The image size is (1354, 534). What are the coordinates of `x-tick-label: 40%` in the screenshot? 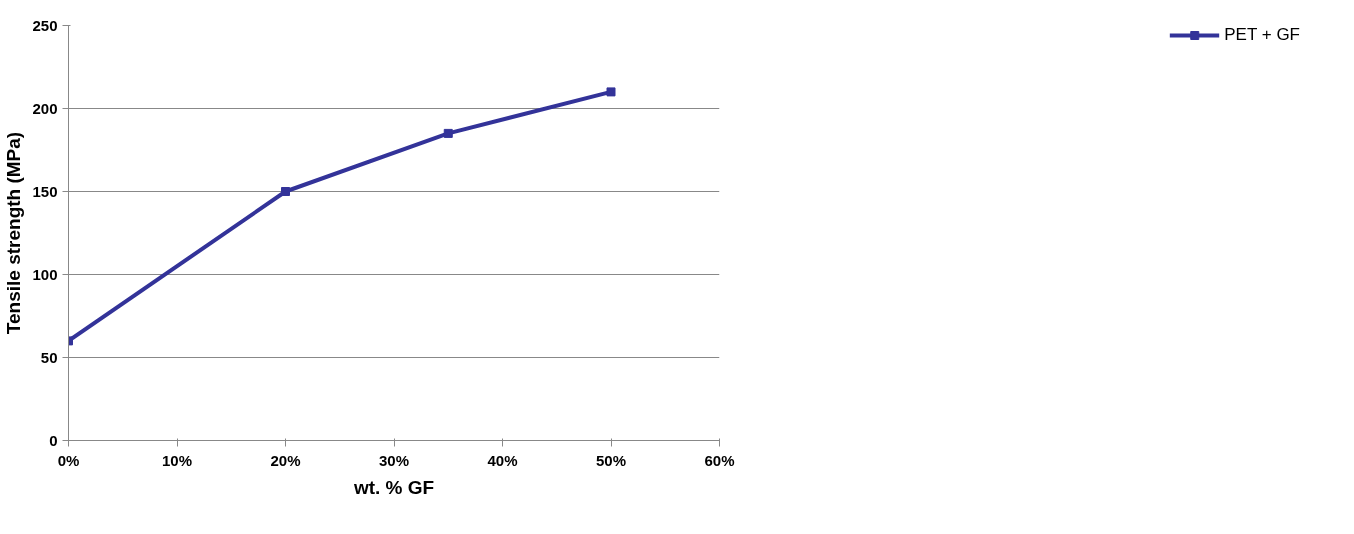 It's located at (502, 460).